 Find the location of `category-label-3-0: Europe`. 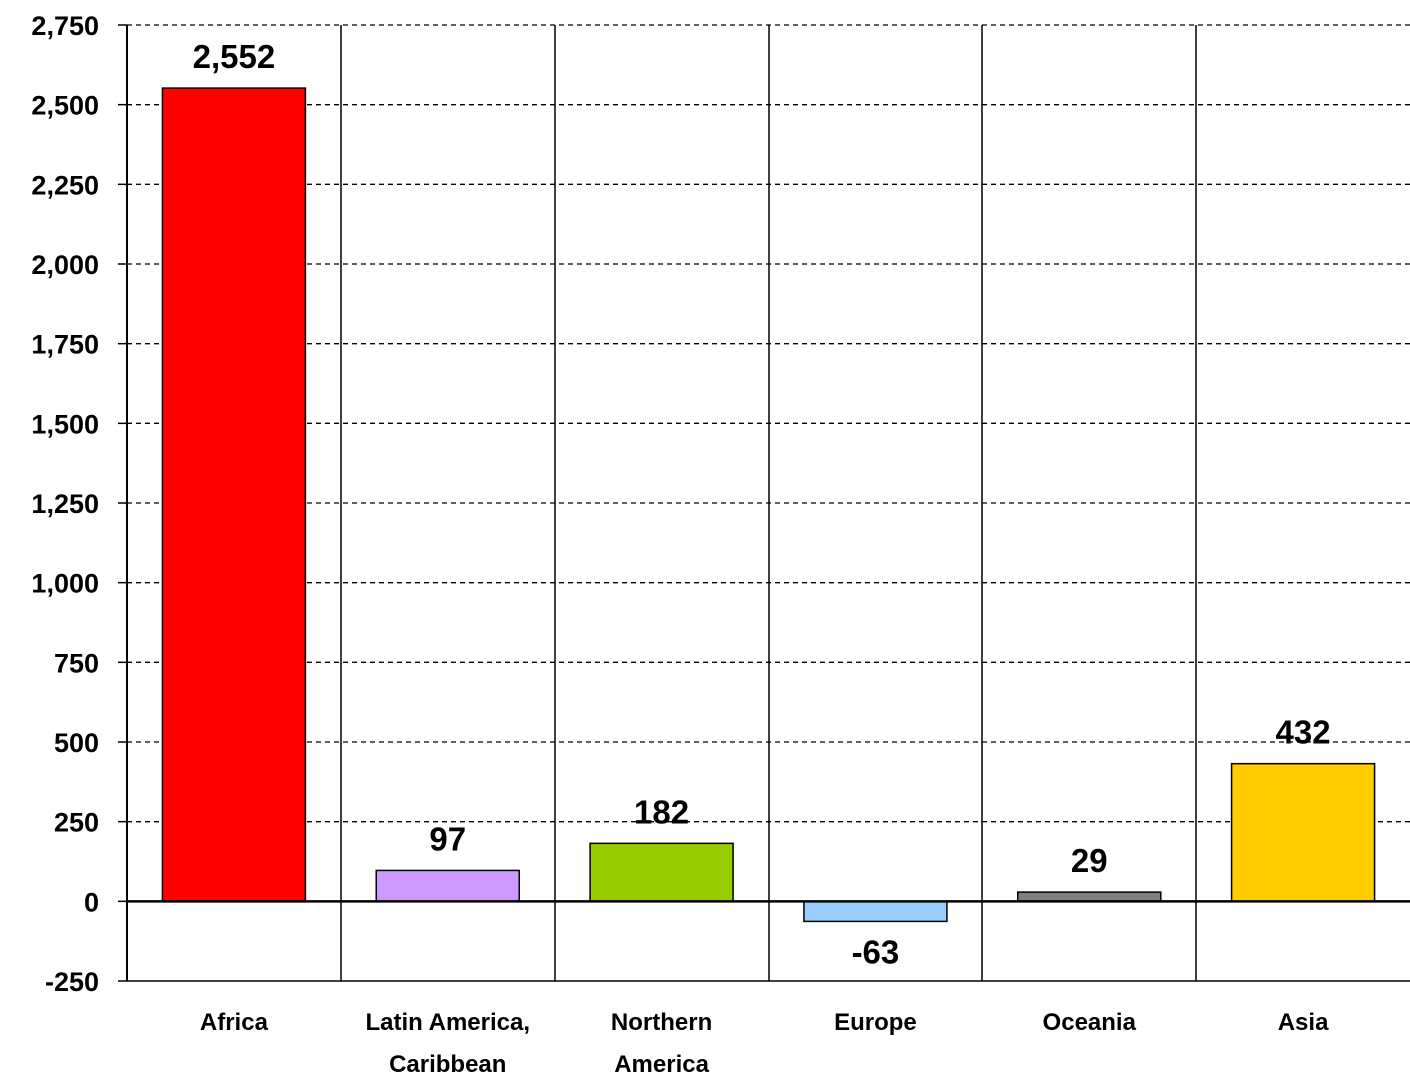

category-label-3-0: Europe is located at coordinates (875, 1022).